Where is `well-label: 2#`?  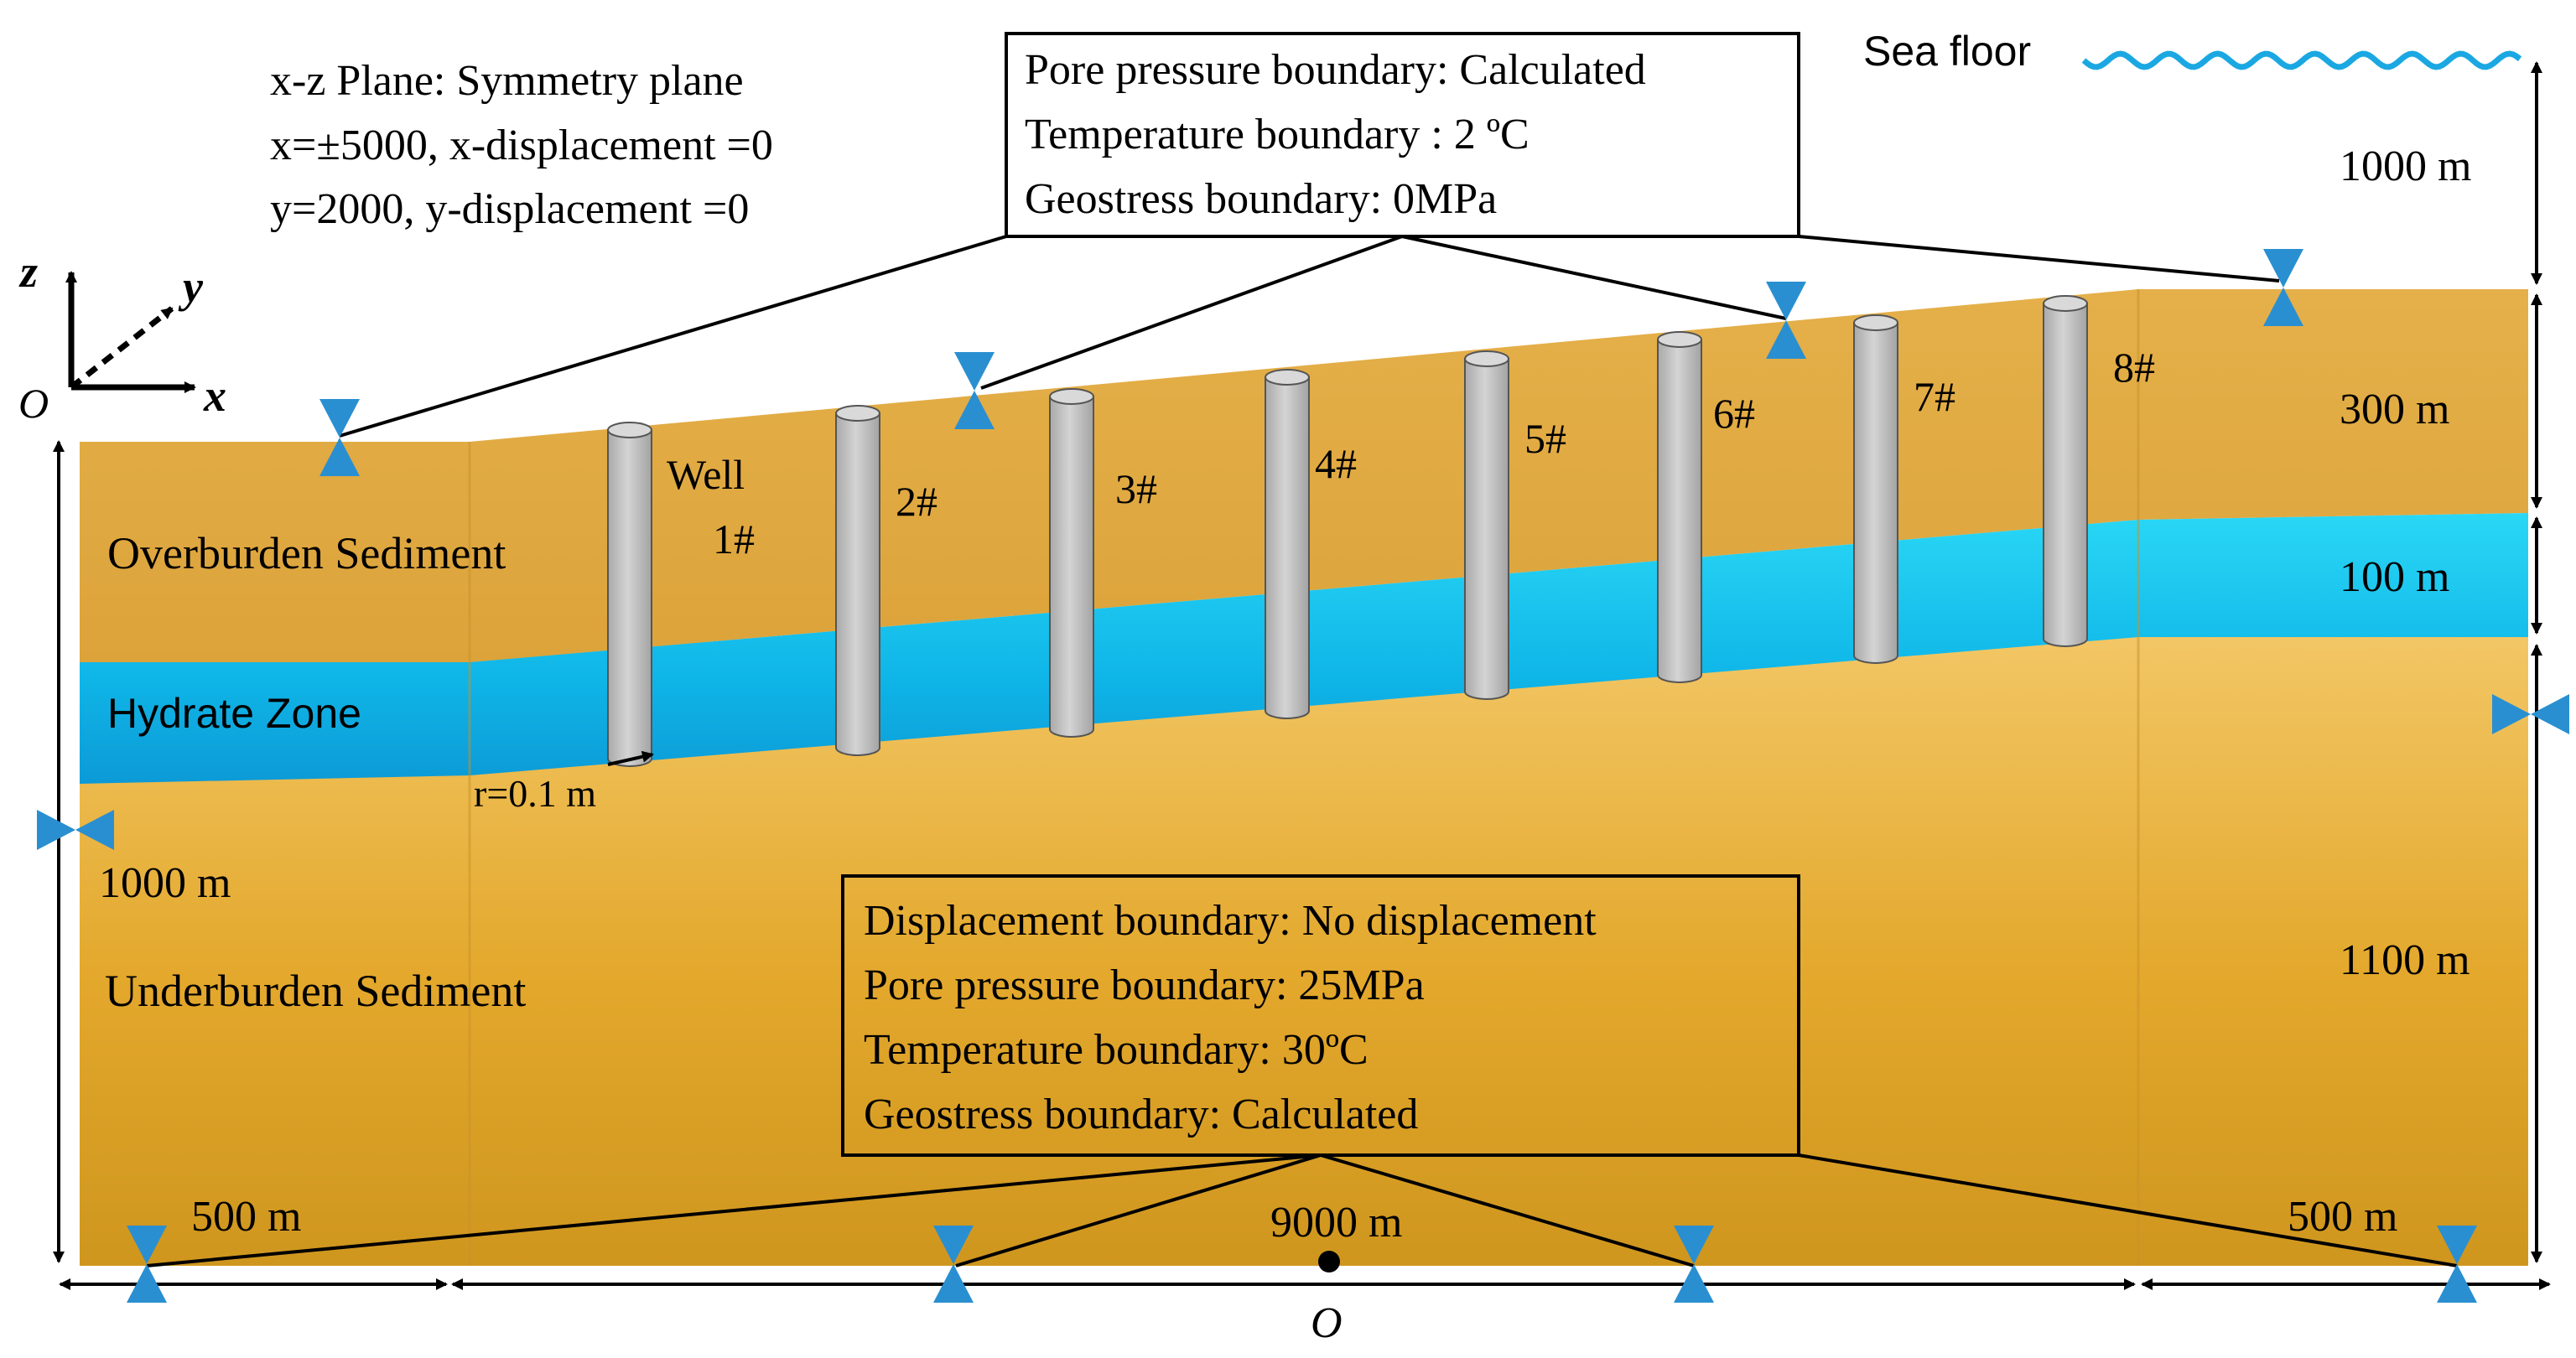 well-label: 2# is located at coordinates (916, 501).